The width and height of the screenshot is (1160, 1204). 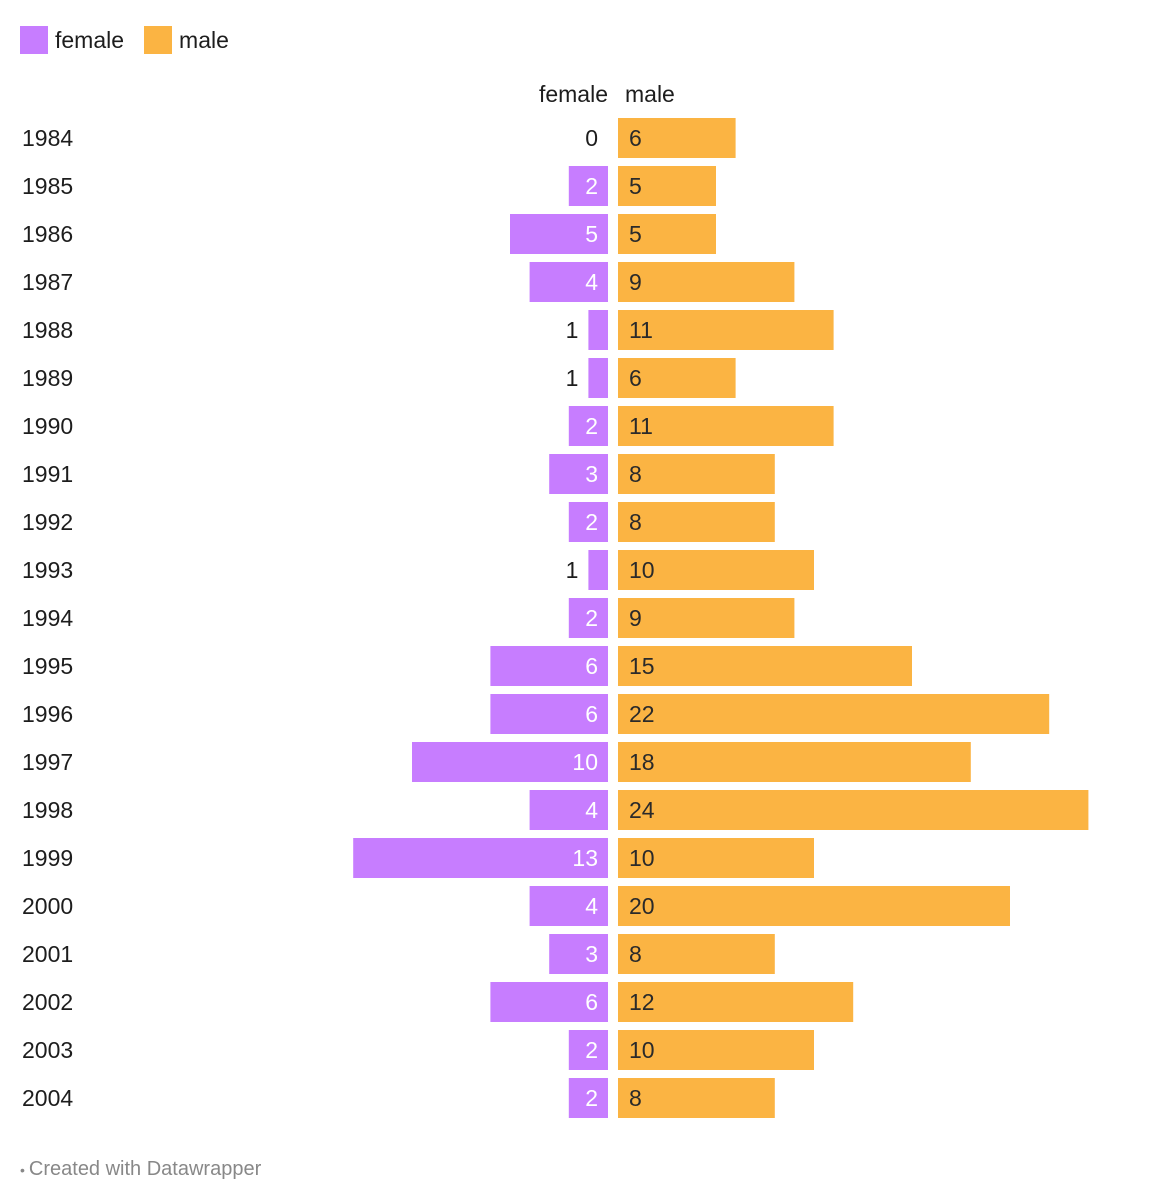 What do you see at coordinates (158, 40) in the screenshot?
I see `legend-swatch-male` at bounding box center [158, 40].